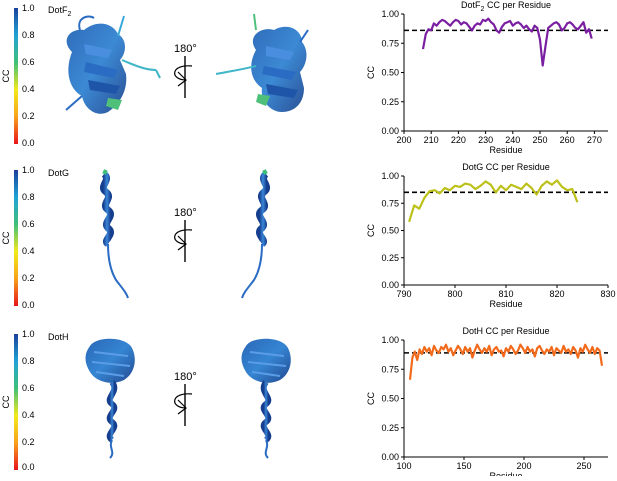 This screenshot has width=617, height=481. Describe the element at coordinates (113, 64) in the screenshot. I see `dotf2-ribbon-structure-icon` at that location.